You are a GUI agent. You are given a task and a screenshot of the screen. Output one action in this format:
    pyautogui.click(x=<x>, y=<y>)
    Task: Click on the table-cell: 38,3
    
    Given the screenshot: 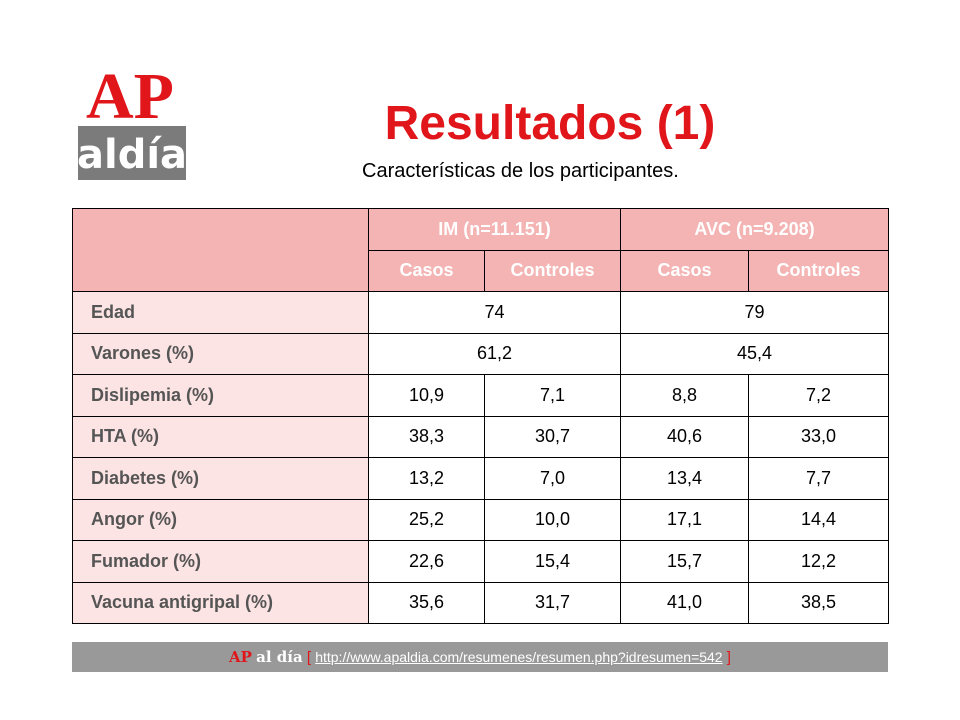 What is the action you would take?
    pyautogui.click(x=426, y=436)
    